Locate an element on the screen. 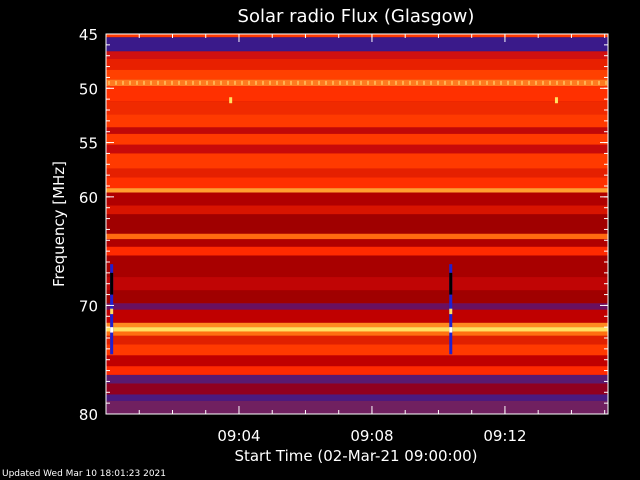 The width and height of the screenshot is (640, 480). y-tick-label: 50 is located at coordinates (88, 89).